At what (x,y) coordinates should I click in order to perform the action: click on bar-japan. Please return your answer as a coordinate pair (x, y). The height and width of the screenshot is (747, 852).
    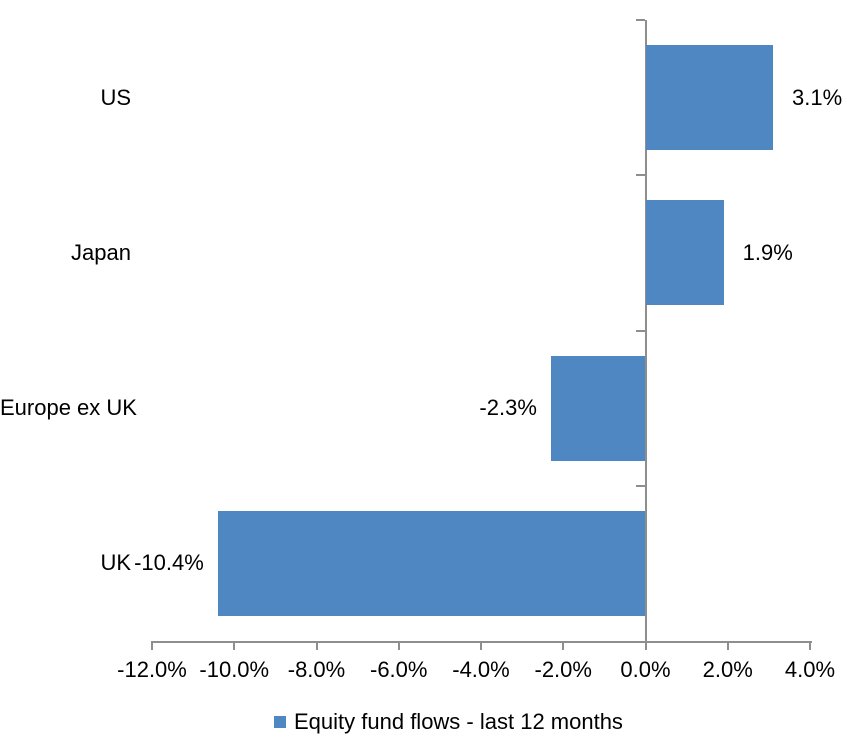
    Looking at the image, I should click on (684, 253).